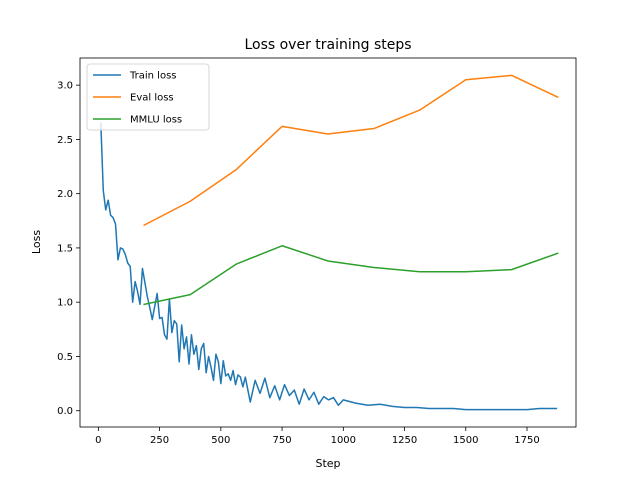 Image resolution: width=640 pixels, height=480 pixels. Describe the element at coordinates (159, 440) in the screenshot. I see `x-tick-label: 250` at that location.